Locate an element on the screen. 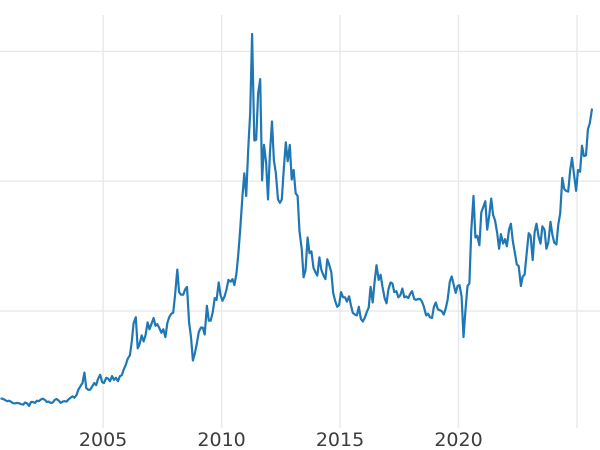 The width and height of the screenshot is (600, 450). x-tick-label: 2015 is located at coordinates (340, 439).